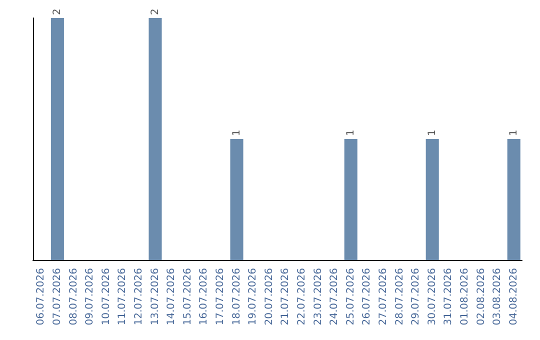 The width and height of the screenshot is (540, 340). I want to click on x-tick-label: 19.07.2026, so click(253, 297).